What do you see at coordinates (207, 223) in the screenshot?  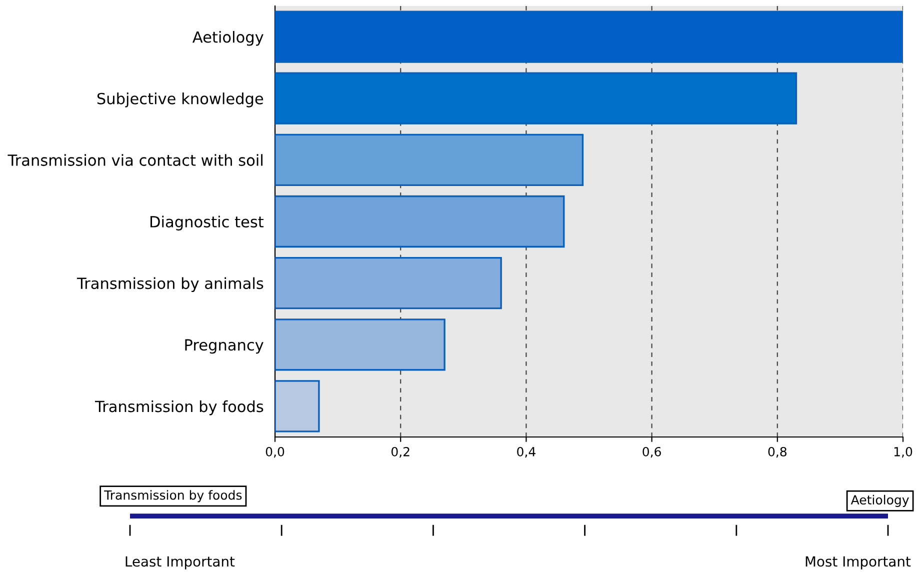 I see `y-tick-label: Diagnostic test` at bounding box center [207, 223].